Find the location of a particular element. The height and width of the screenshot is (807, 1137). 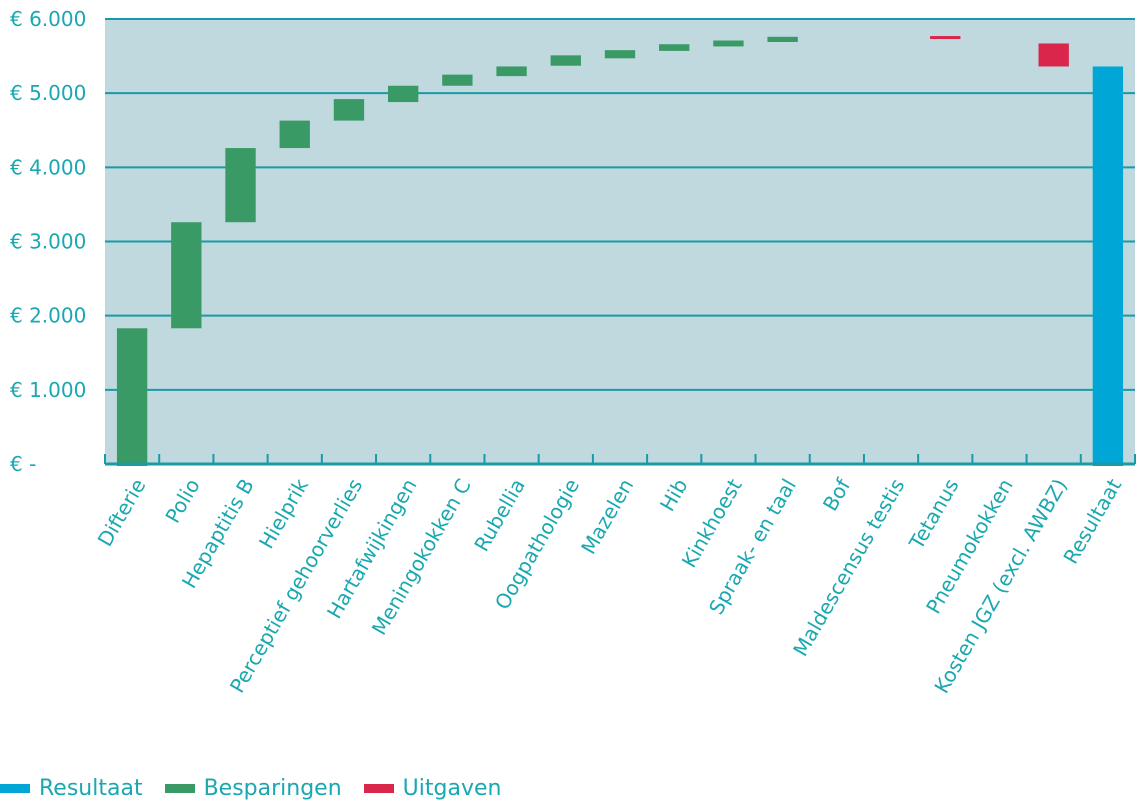

x-category-label: Mazelen is located at coordinates (607, 517).